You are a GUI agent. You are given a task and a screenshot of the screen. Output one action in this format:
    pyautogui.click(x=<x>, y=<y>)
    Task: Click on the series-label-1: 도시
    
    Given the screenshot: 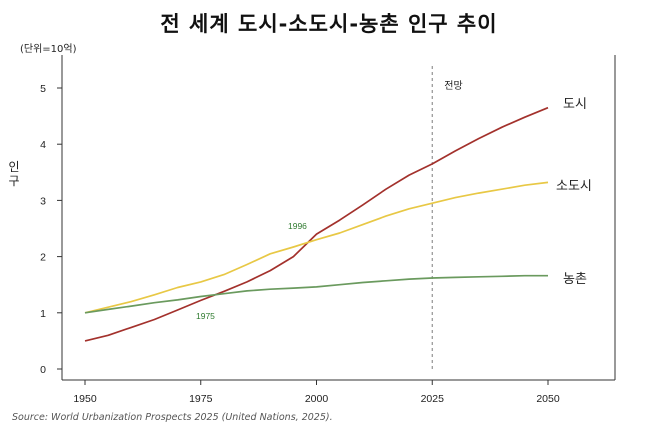 What is the action you would take?
    pyautogui.click(x=575, y=104)
    